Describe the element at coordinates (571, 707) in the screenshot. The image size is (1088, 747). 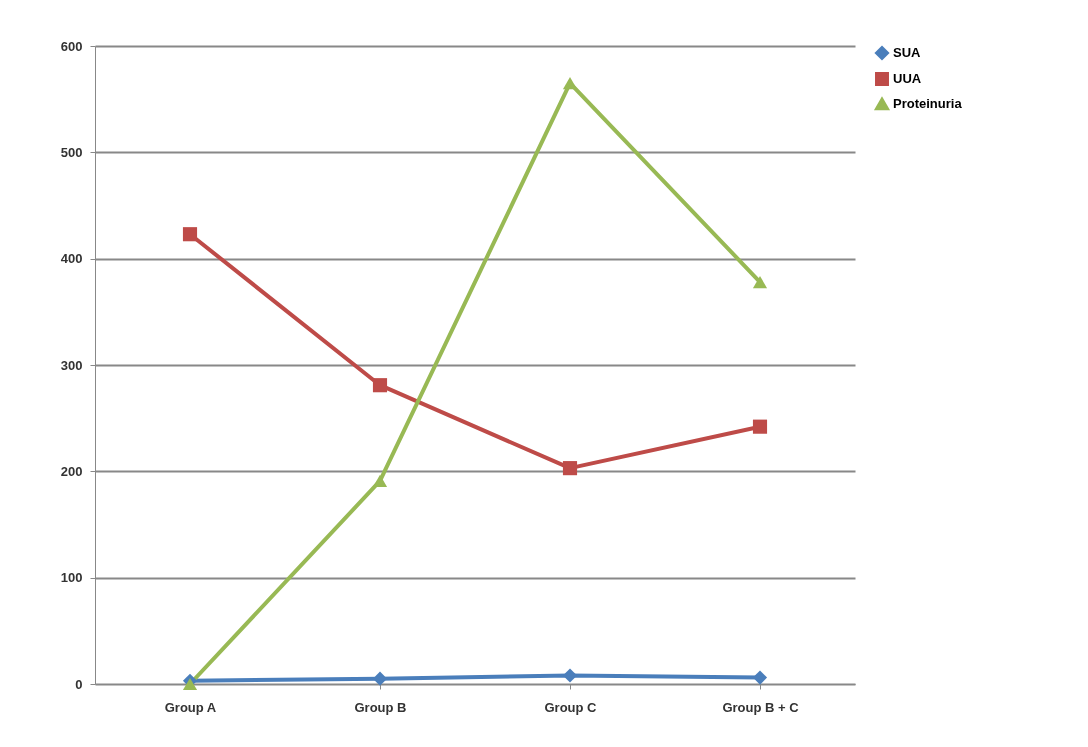
I see `x-tick-label: Group C` at that location.